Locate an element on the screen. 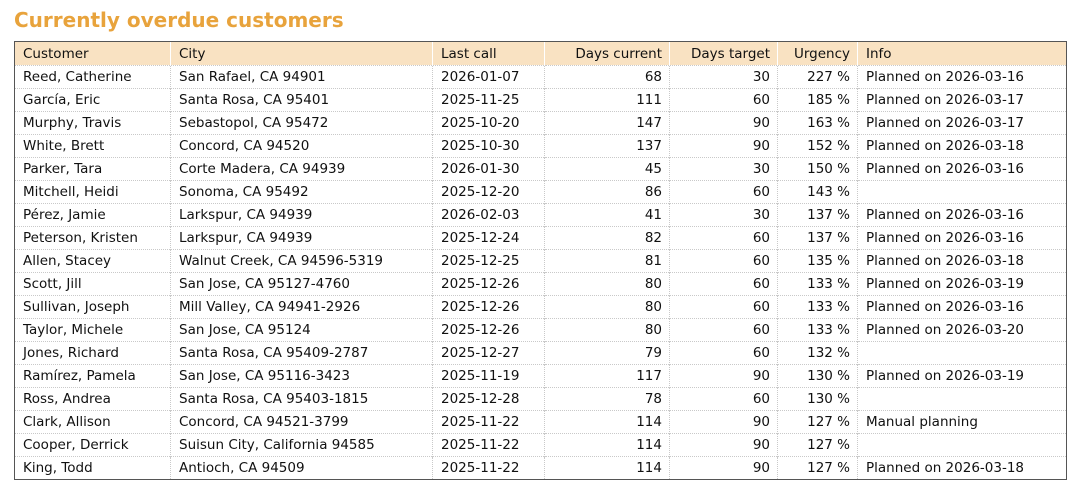 This screenshot has height=494, width=1080. cell-city: Santa Rosa, CA 95401 is located at coordinates (301, 100).